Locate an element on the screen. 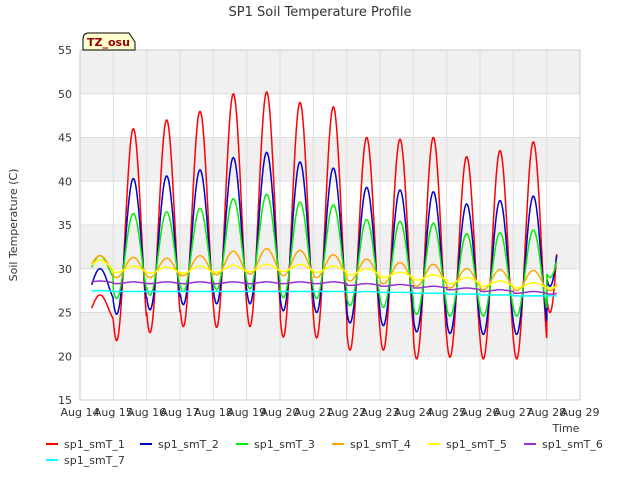 Image resolution: width=640 pixels, height=480 pixels. x-tick-label: Aug 19 is located at coordinates (246, 412).